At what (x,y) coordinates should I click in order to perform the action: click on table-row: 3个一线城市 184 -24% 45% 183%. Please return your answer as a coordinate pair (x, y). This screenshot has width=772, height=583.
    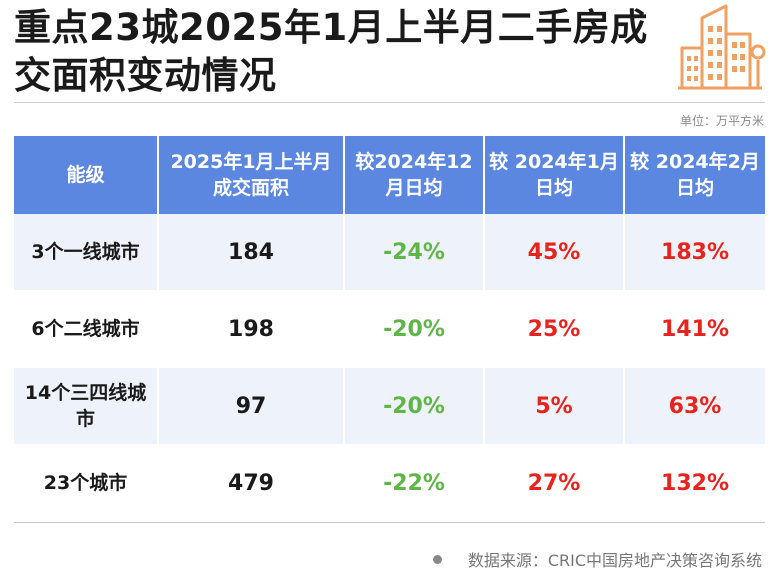
    Looking at the image, I should click on (389, 252).